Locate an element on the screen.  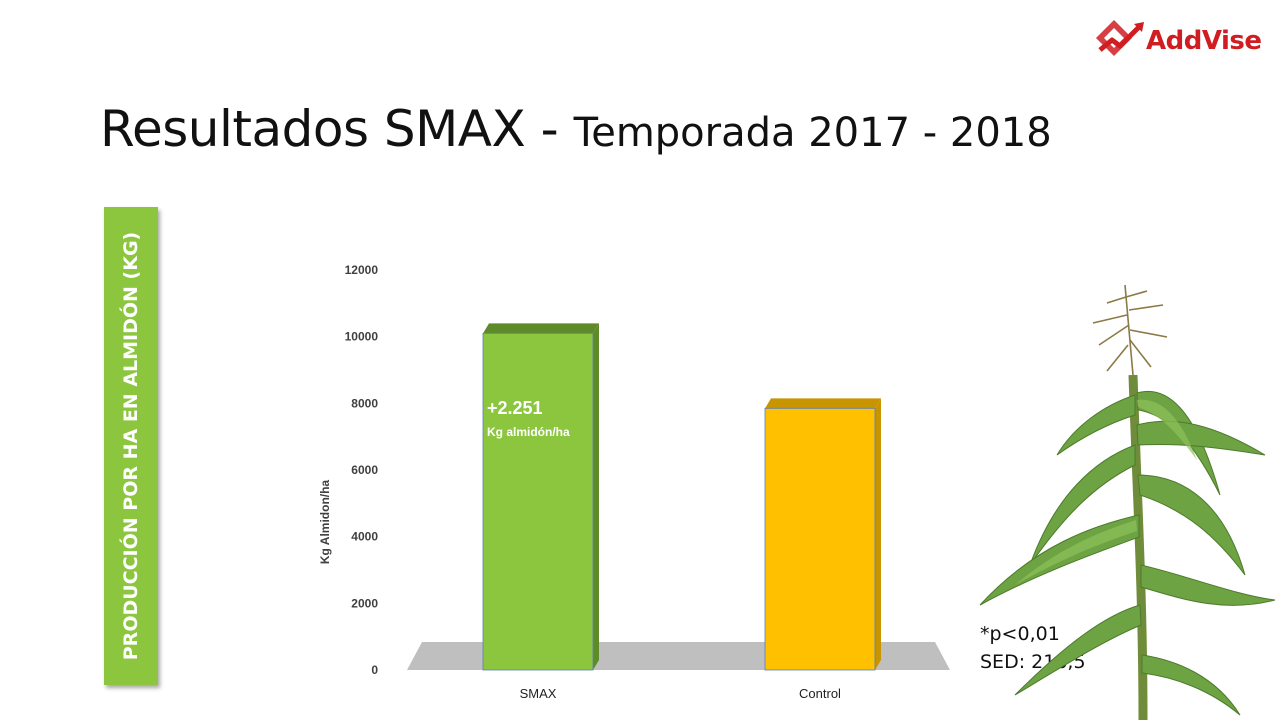
y-tick-label: 0 is located at coordinates (374, 670).